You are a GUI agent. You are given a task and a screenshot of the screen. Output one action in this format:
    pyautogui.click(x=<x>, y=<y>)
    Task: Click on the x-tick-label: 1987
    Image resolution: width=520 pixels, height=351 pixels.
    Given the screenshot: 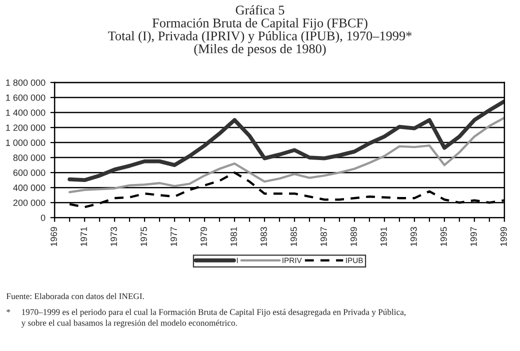 What is the action you would take?
    pyautogui.click(x=323, y=236)
    